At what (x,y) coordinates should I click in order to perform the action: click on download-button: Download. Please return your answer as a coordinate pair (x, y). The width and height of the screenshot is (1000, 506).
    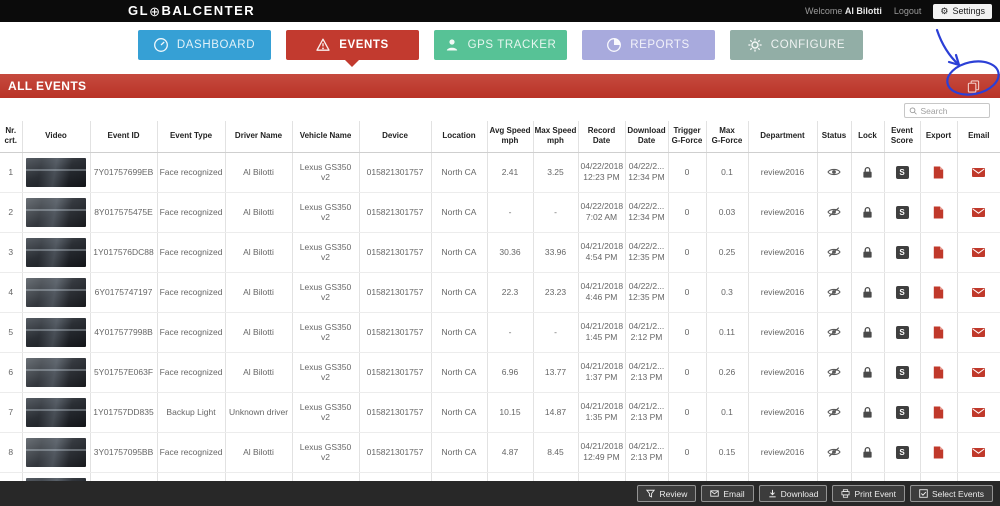
    Looking at the image, I should click on (793, 493).